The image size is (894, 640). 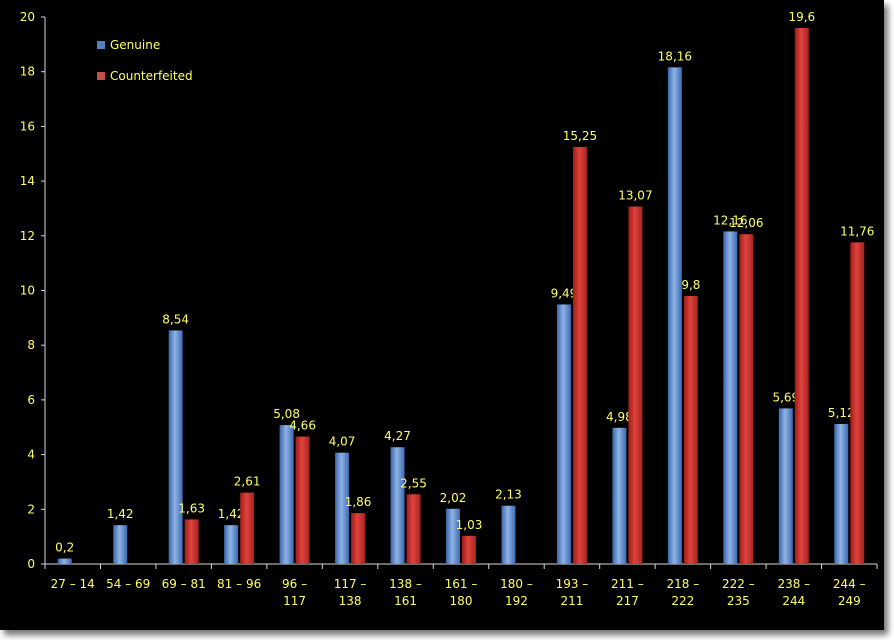 What do you see at coordinates (31, 400) in the screenshot?
I see `y-tick-label: 6` at bounding box center [31, 400].